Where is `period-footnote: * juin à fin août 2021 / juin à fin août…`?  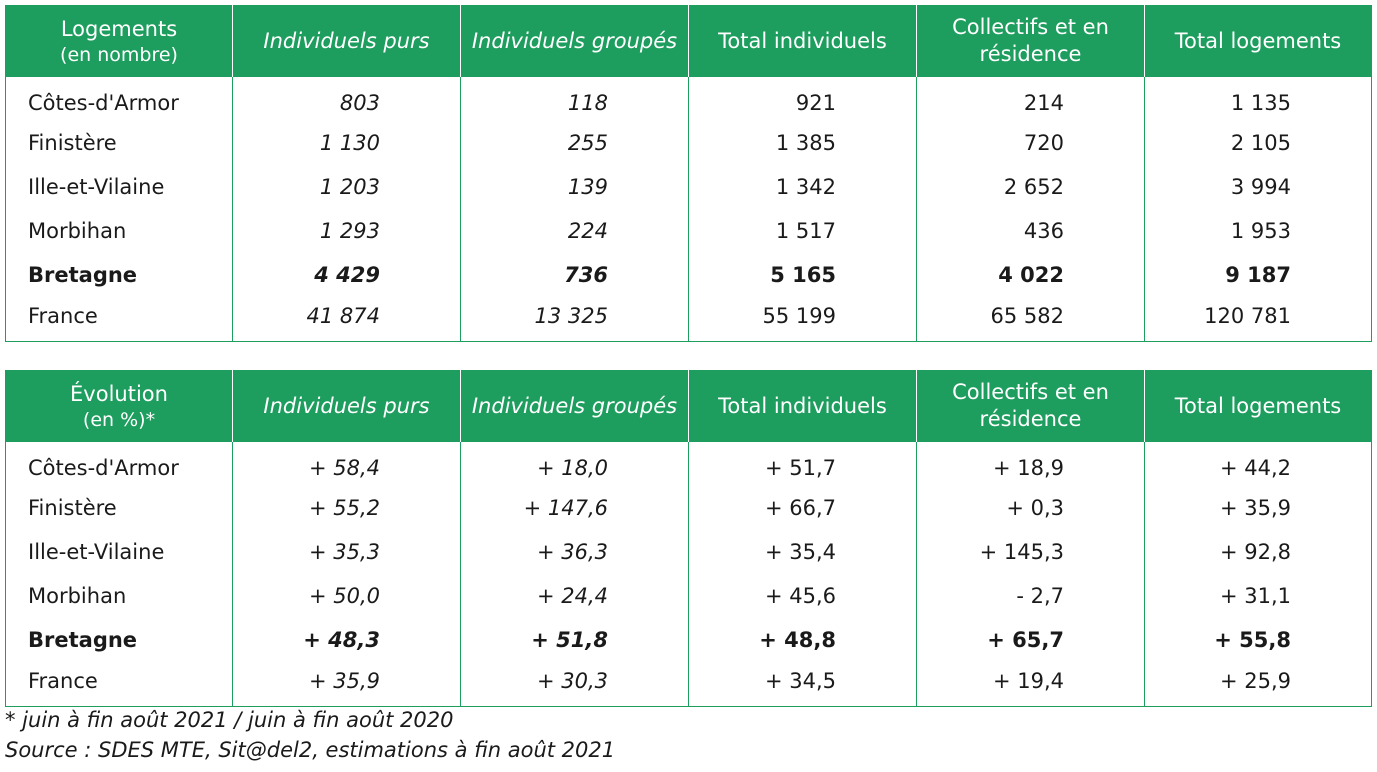 period-footnote: * juin à fin août 2021 / juin à fin août… is located at coordinates (229, 720).